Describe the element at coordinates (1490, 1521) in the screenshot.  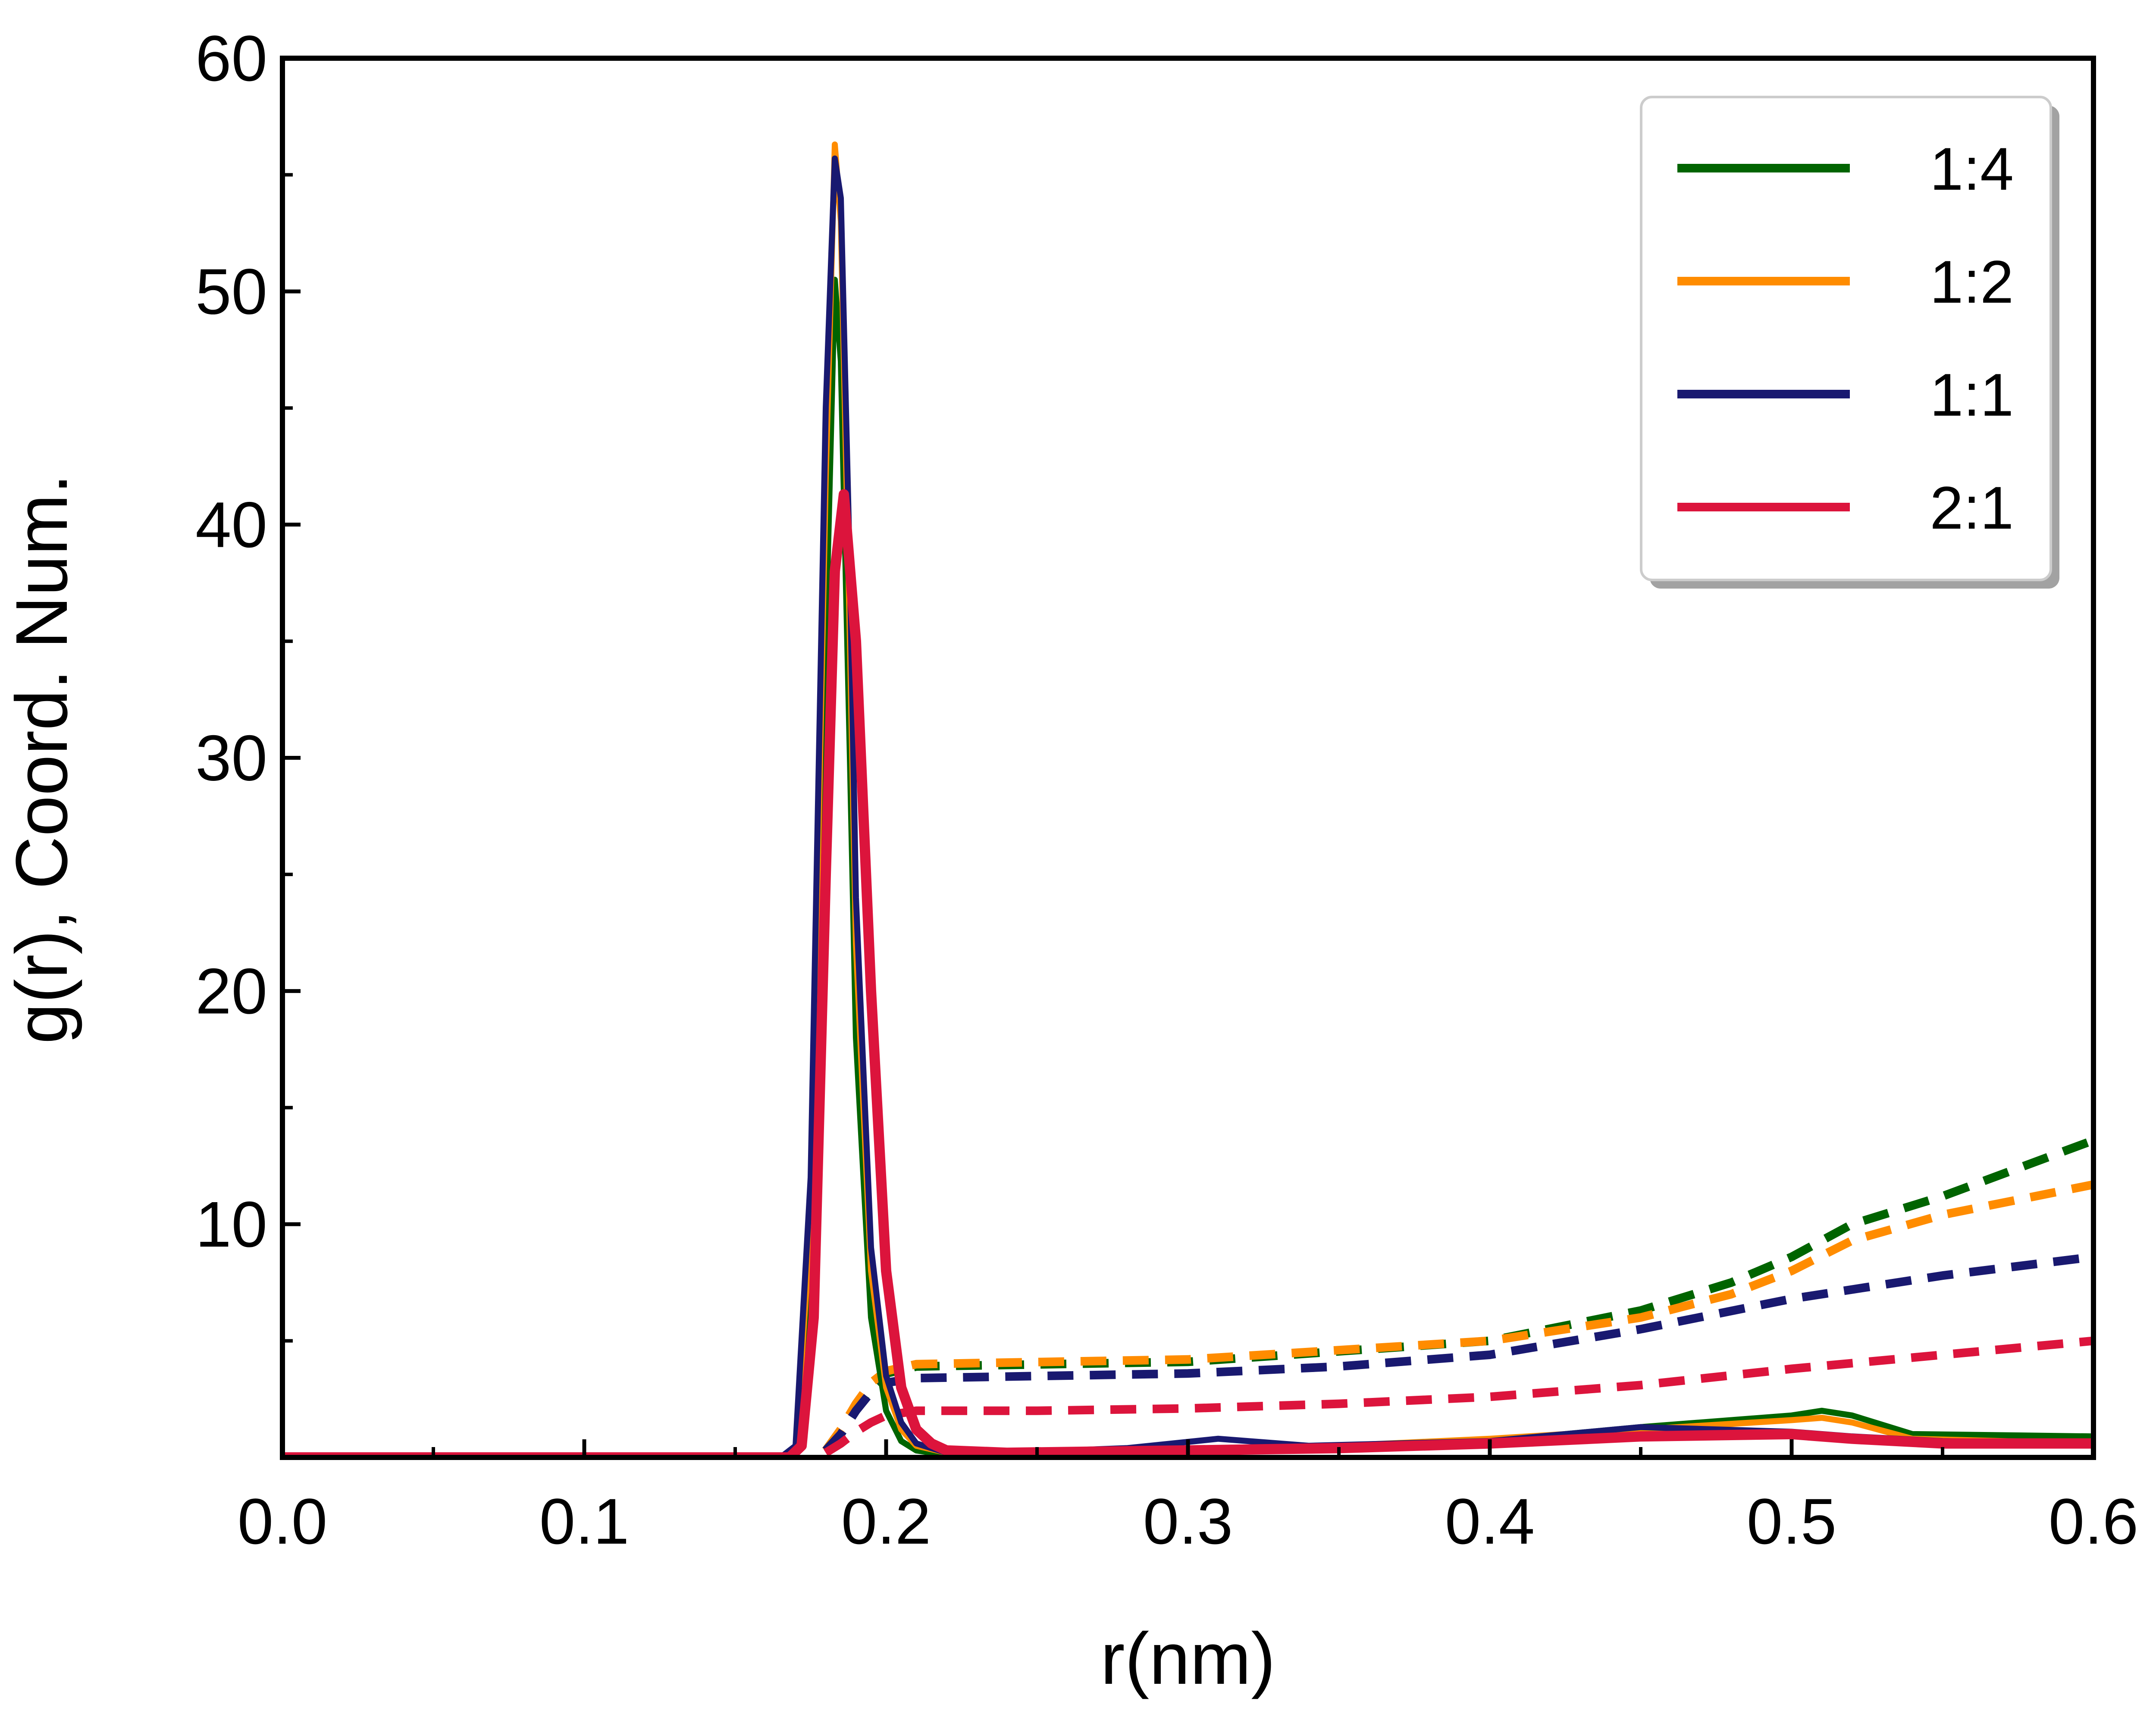
I see `x-tick-label: 0.4` at that location.